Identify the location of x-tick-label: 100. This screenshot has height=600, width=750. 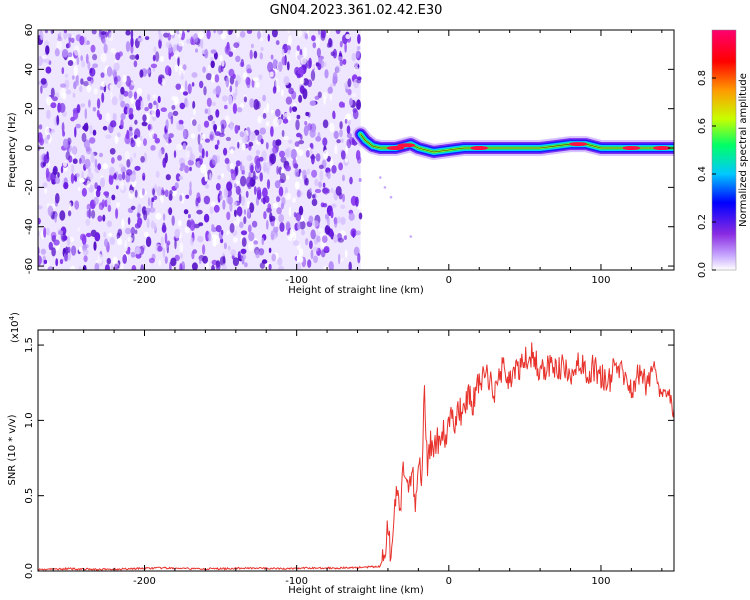
(600, 280).